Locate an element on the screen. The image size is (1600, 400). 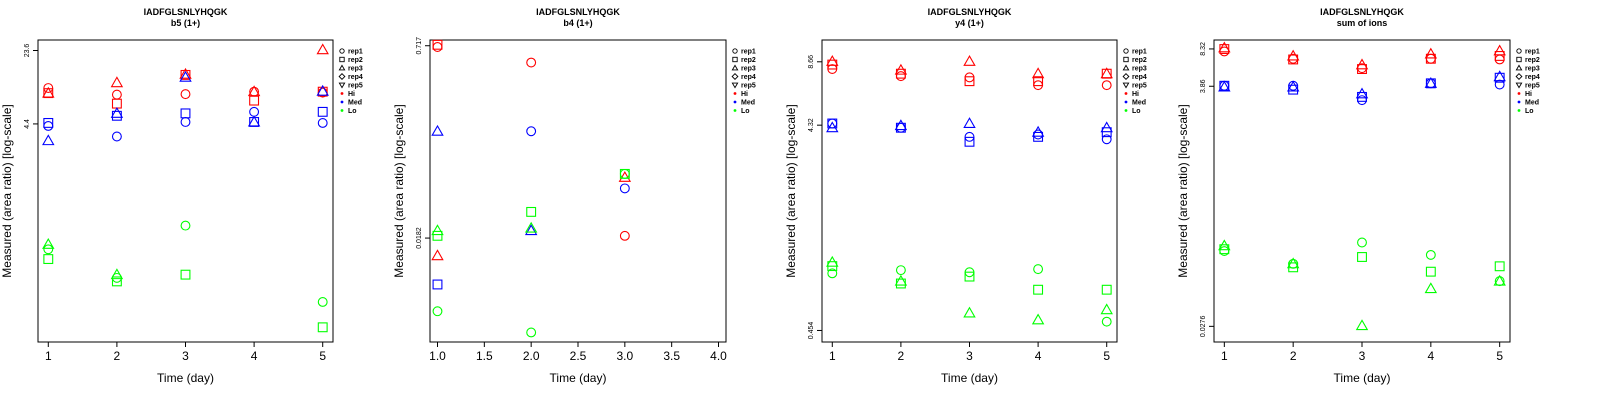
chart-subtitle: b5 (1+) is located at coordinates (185, 23).